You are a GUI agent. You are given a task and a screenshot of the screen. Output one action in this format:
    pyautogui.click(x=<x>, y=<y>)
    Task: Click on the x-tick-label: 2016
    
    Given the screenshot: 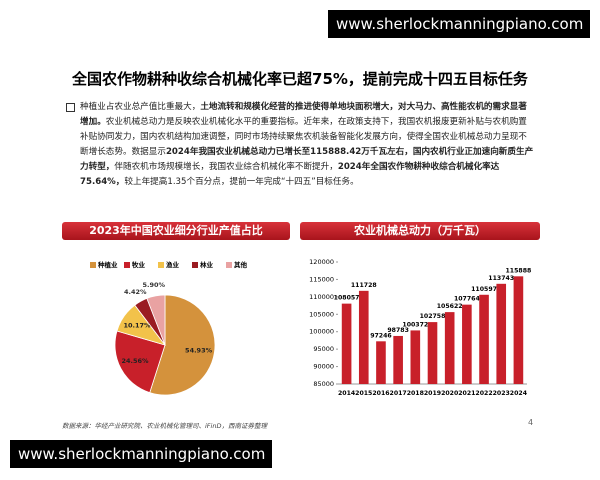 What is the action you would take?
    pyautogui.click(x=380, y=393)
    